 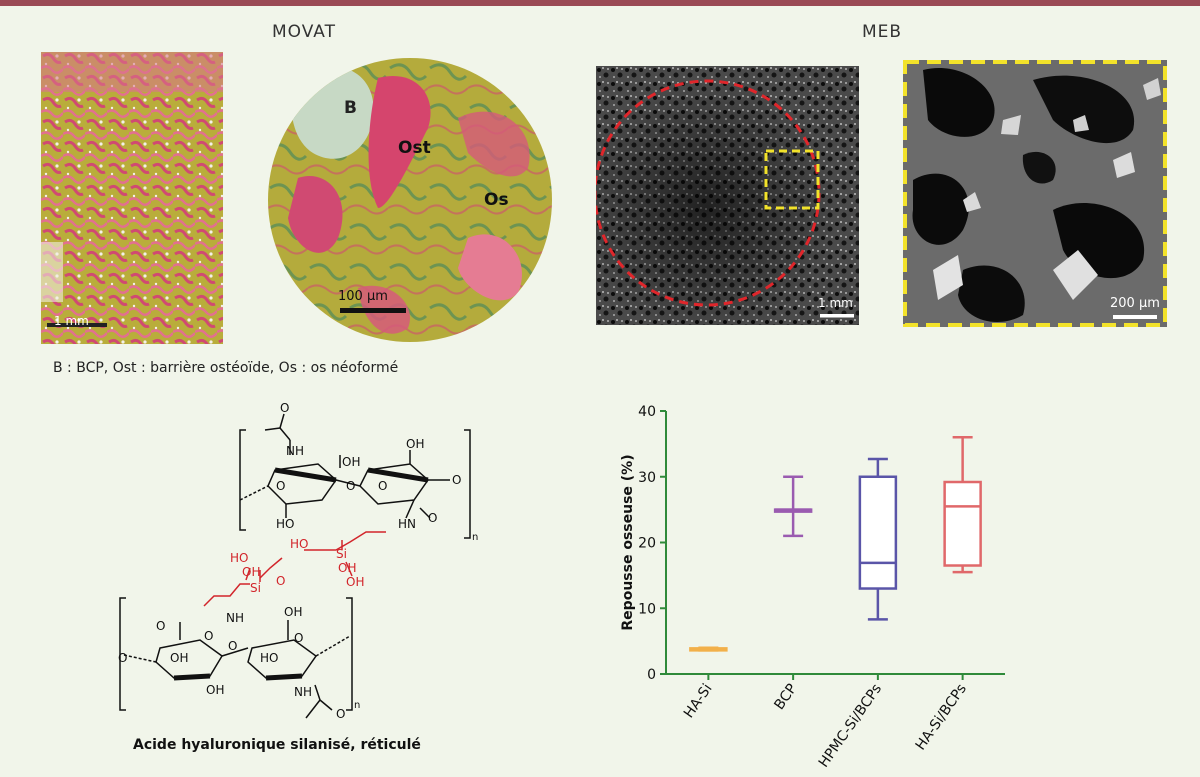 What do you see at coordinates (628, 542) in the screenshot?
I see `y-axis-title: Repousse osseuse (%)` at bounding box center [628, 542].